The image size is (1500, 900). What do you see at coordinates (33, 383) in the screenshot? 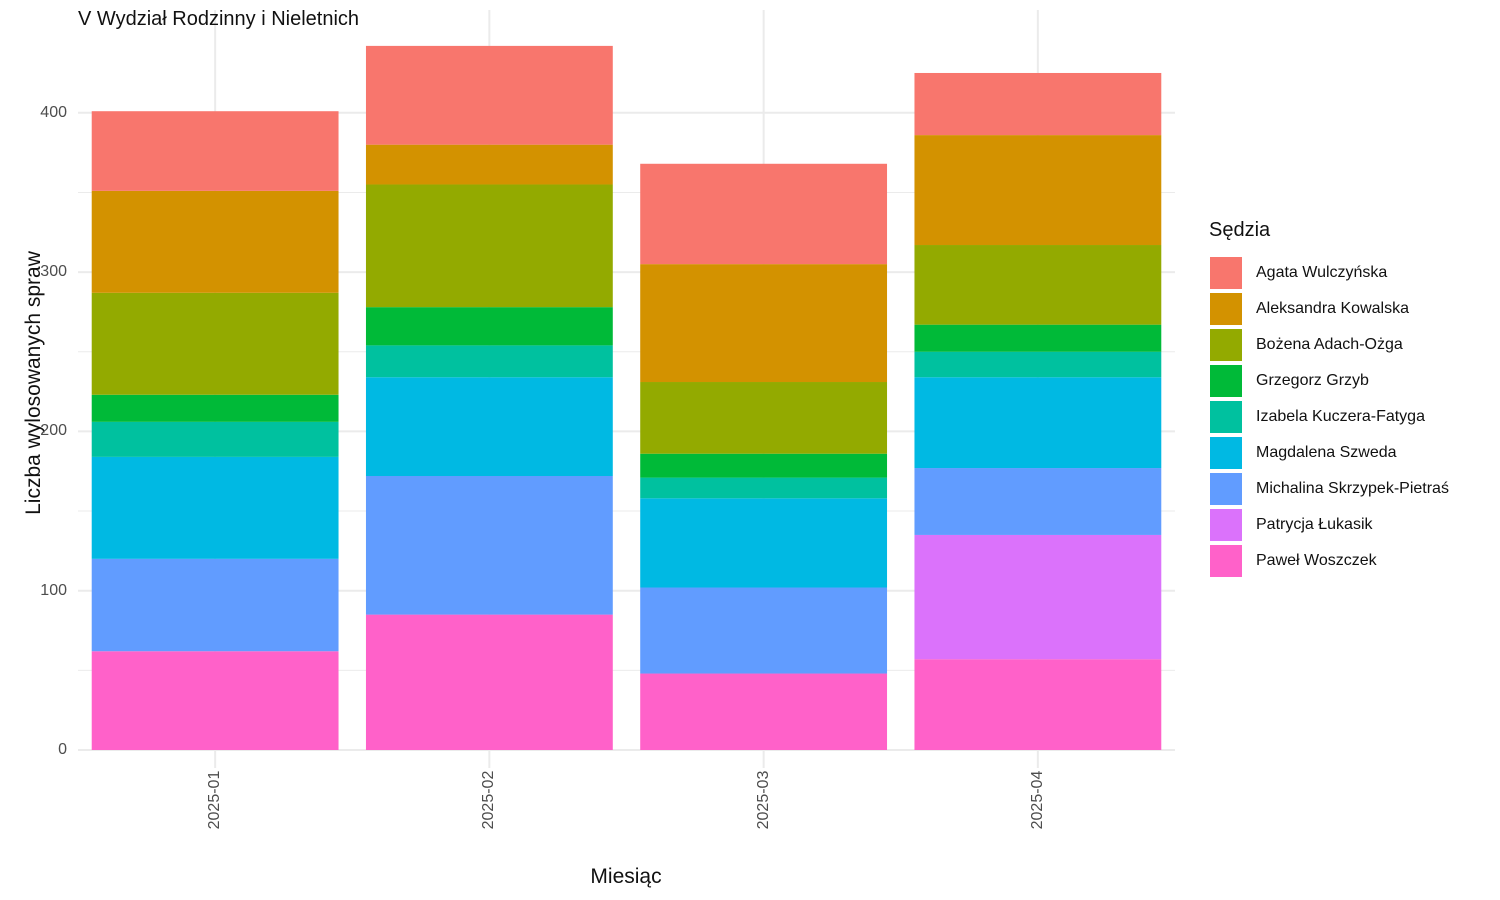
I see `y-axis-title: Liczba wylosowanych spraw` at bounding box center [33, 383].